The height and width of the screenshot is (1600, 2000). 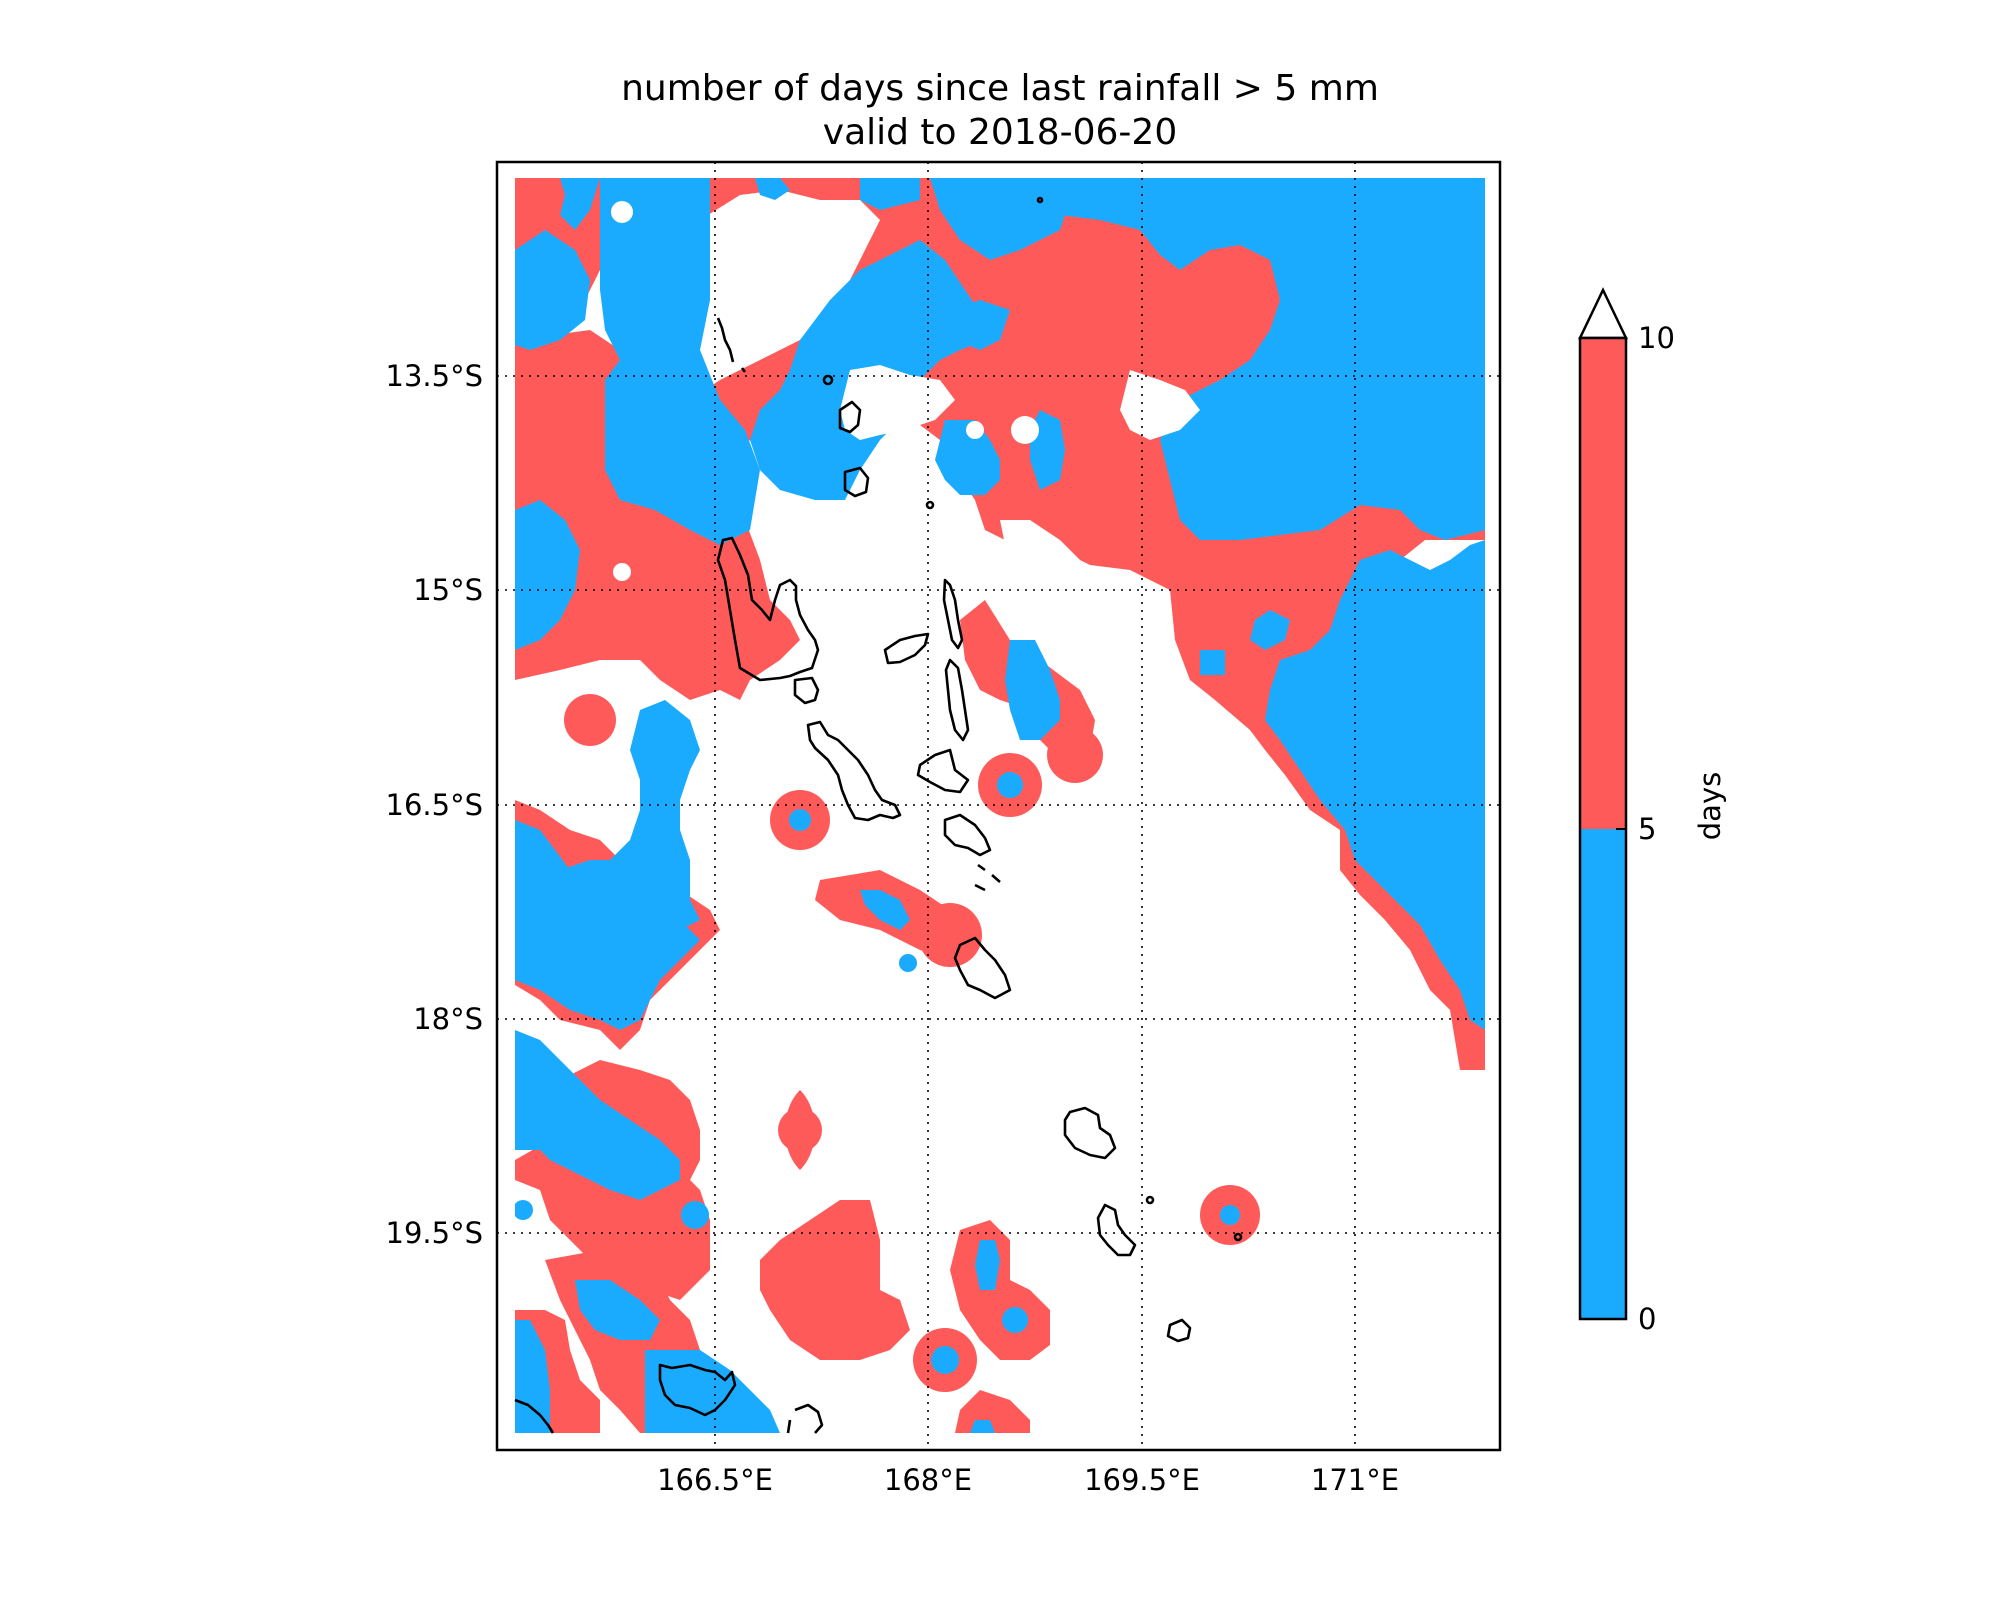 What do you see at coordinates (448, 1019) in the screenshot?
I see `lat-tick-label: 18°S` at bounding box center [448, 1019].